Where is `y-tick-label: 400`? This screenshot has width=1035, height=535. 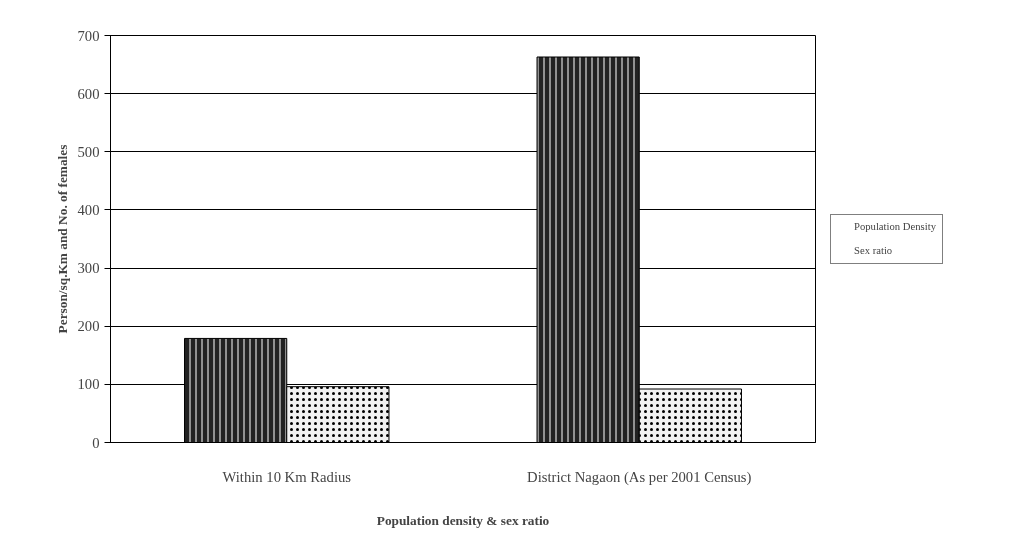 y-tick-label: 400 is located at coordinates (88, 209).